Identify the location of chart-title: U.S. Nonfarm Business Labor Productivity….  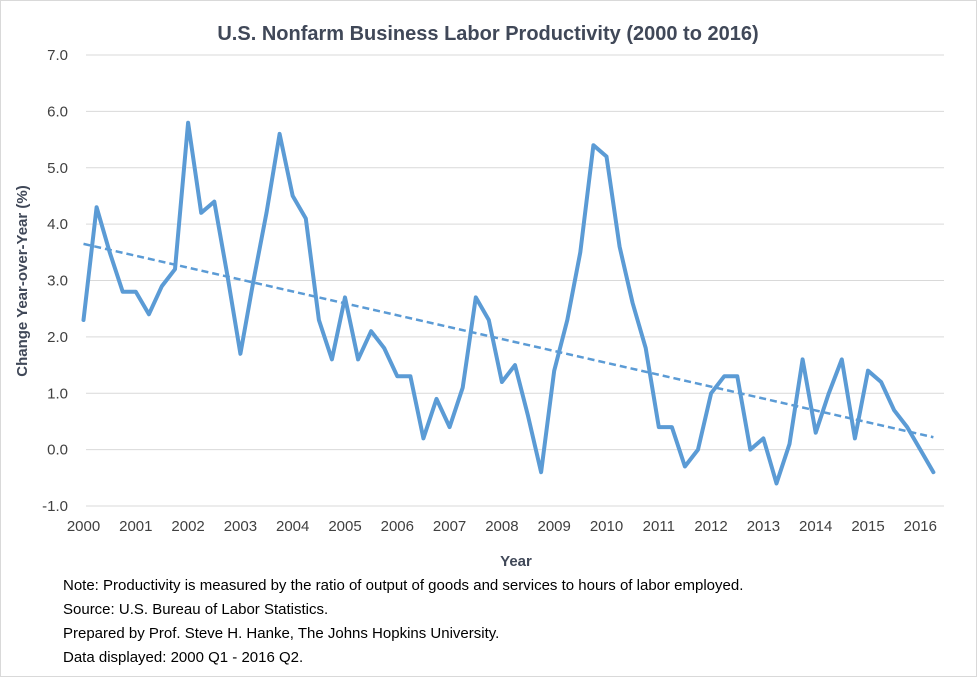
(487, 34).